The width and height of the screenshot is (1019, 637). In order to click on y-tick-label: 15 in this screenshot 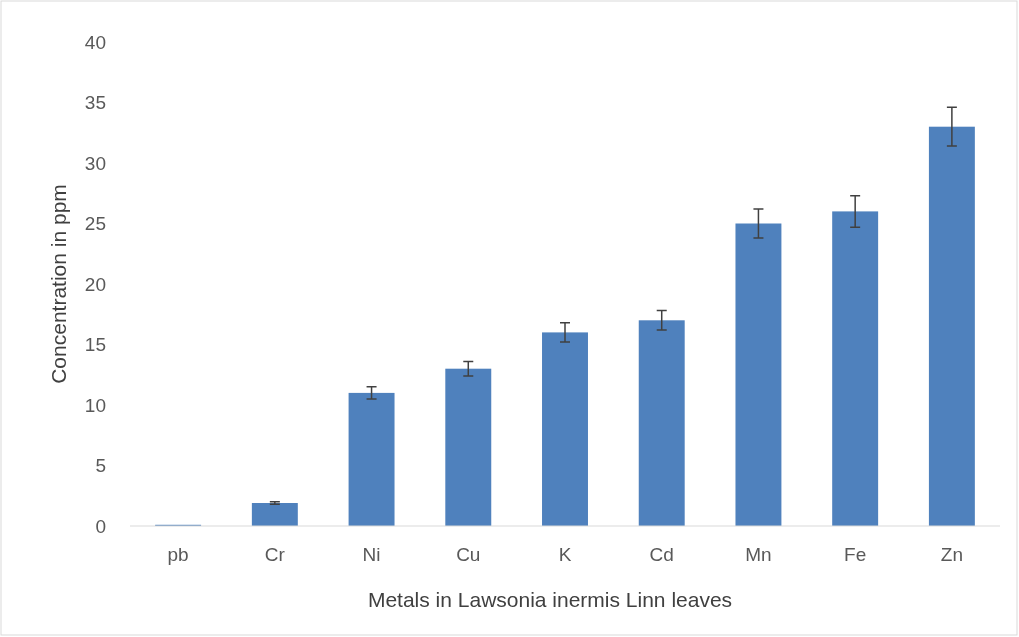, I will do `click(95, 345)`.